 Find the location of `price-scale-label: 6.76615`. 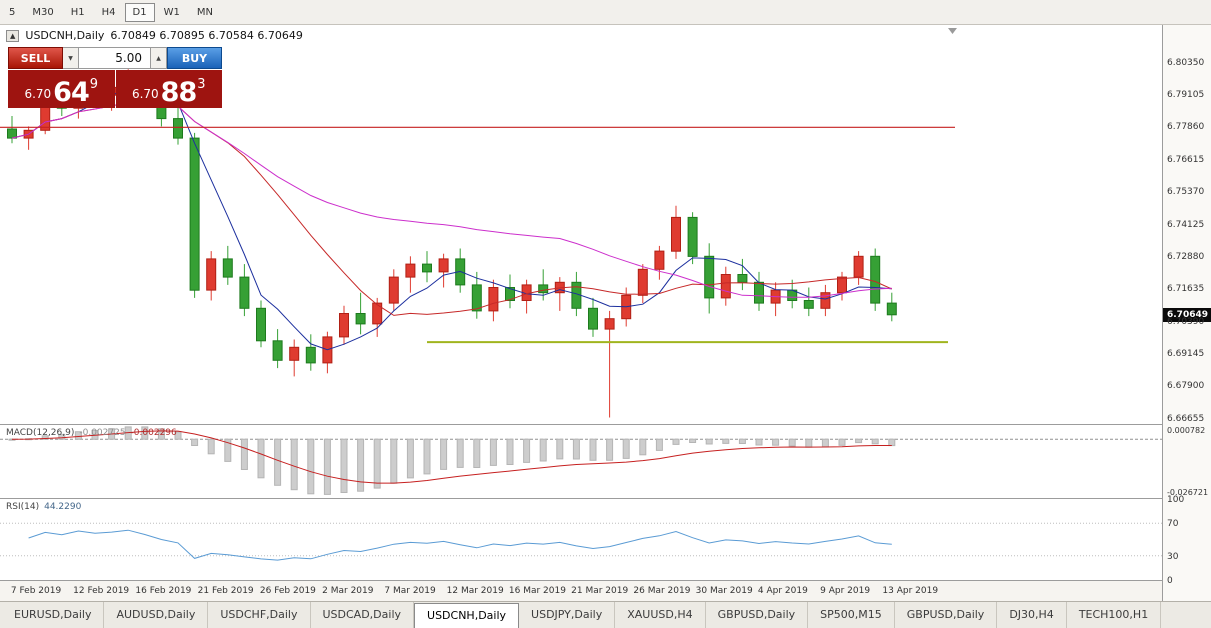

price-scale-label: 6.76615 is located at coordinates (1186, 160).